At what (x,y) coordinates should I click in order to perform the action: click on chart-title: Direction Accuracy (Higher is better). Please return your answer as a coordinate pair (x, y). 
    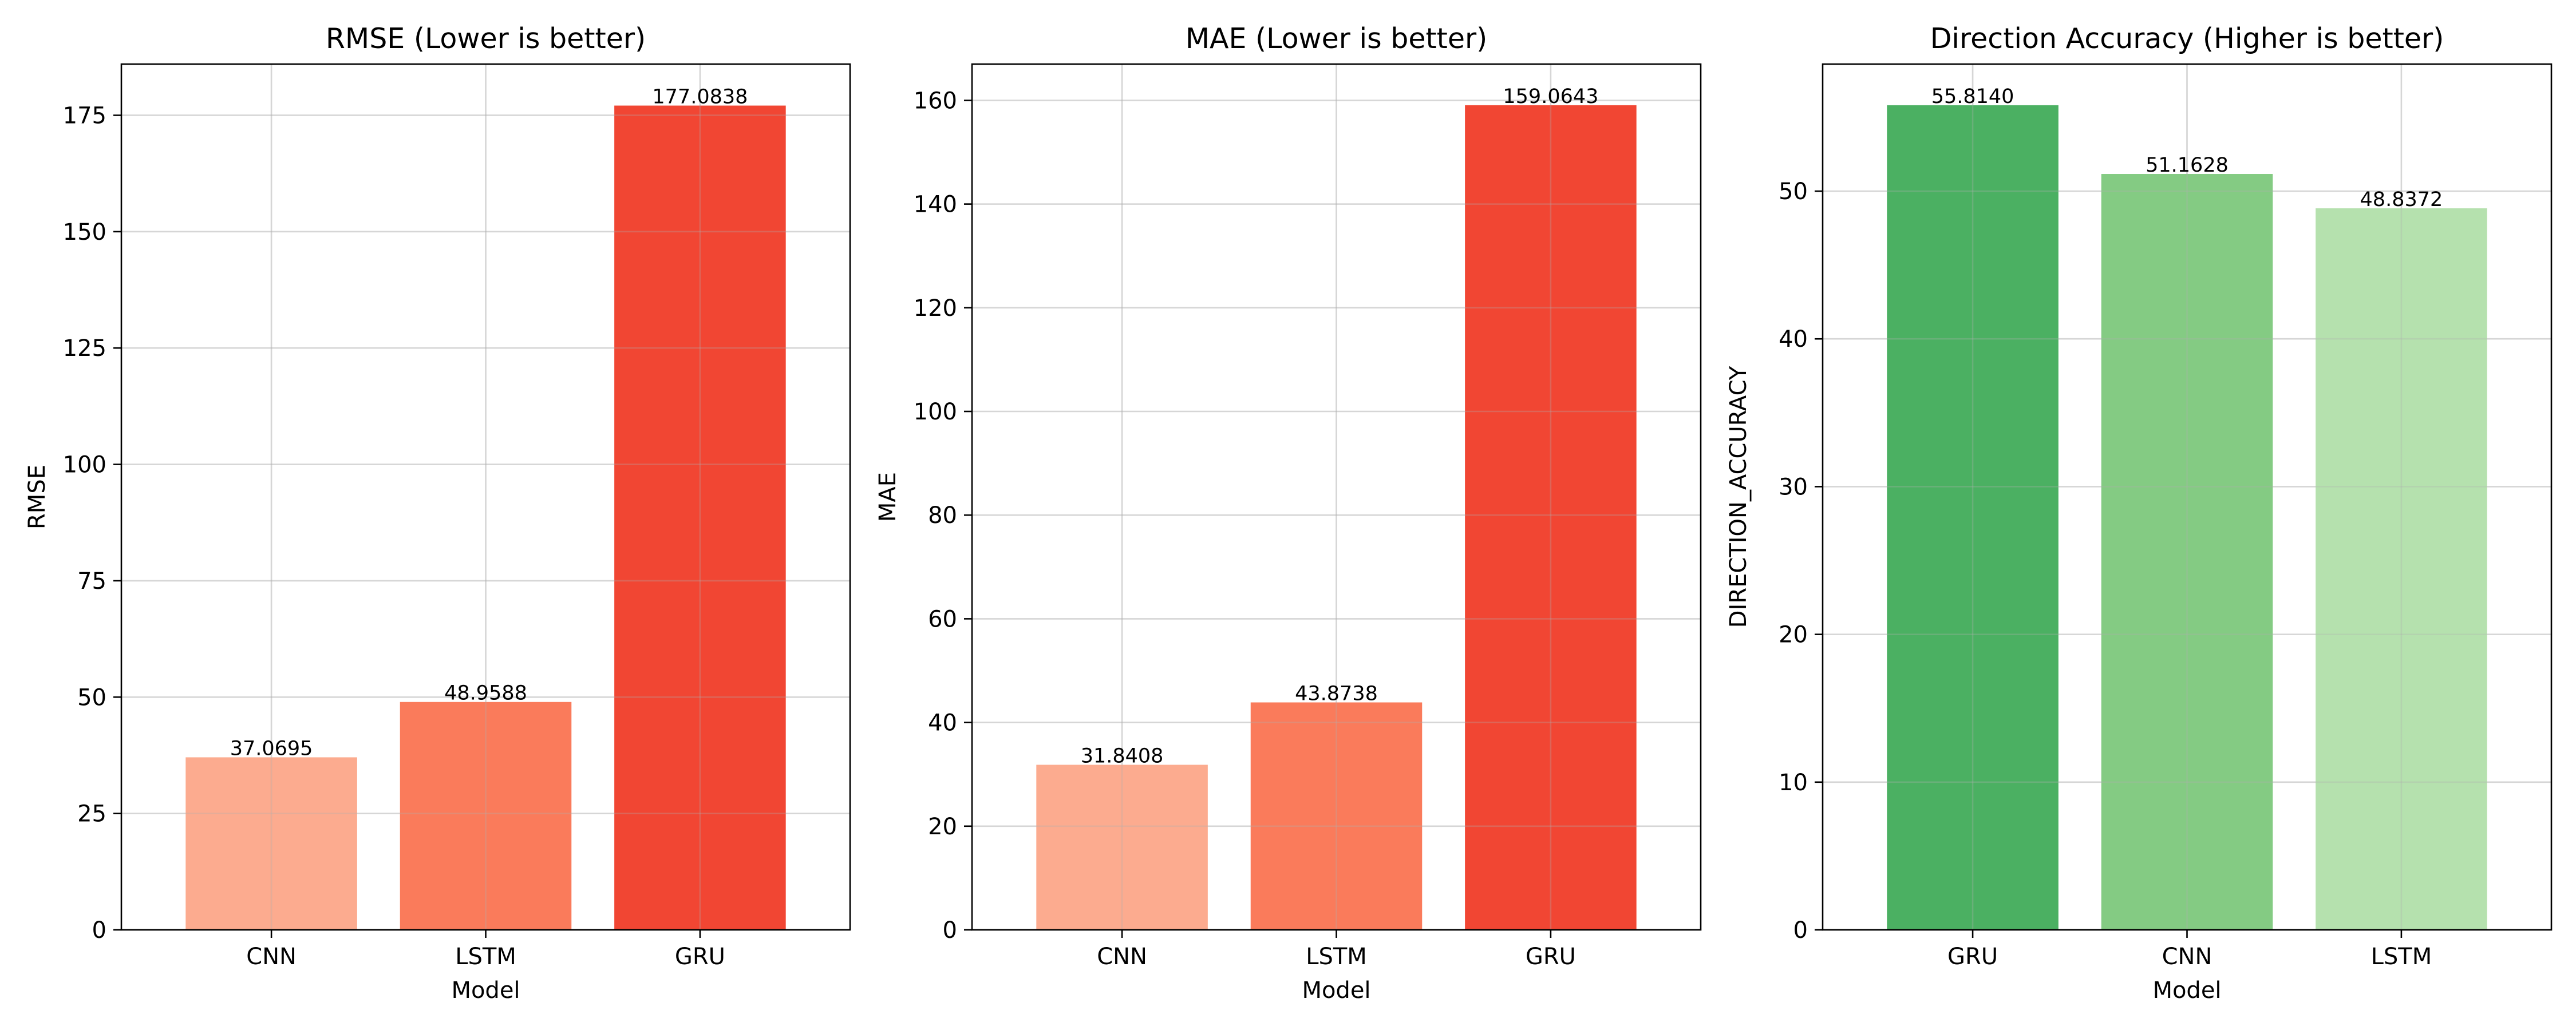
    Looking at the image, I should click on (2187, 38).